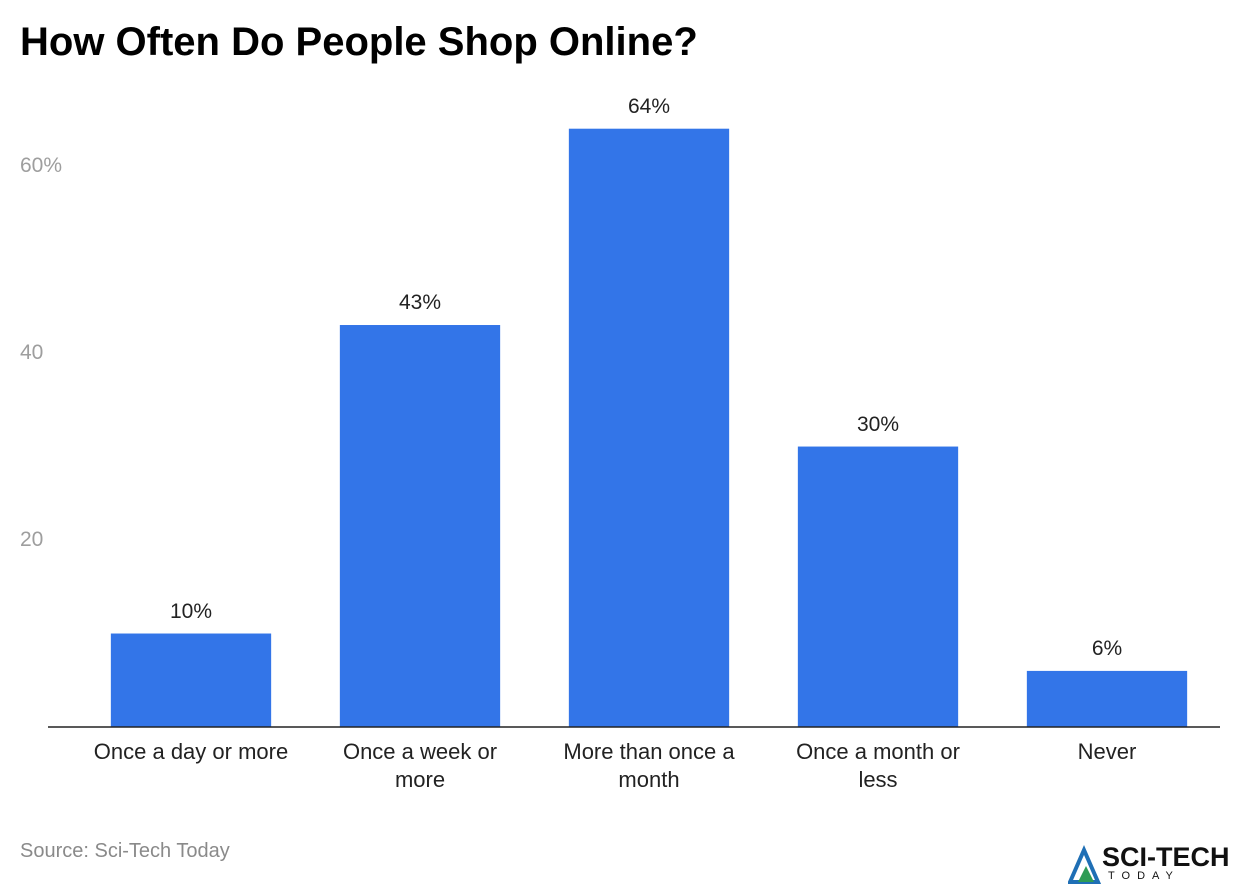 This screenshot has height=886, width=1240. What do you see at coordinates (125, 851) in the screenshot?
I see `source: Source: Sci-Tech Today` at bounding box center [125, 851].